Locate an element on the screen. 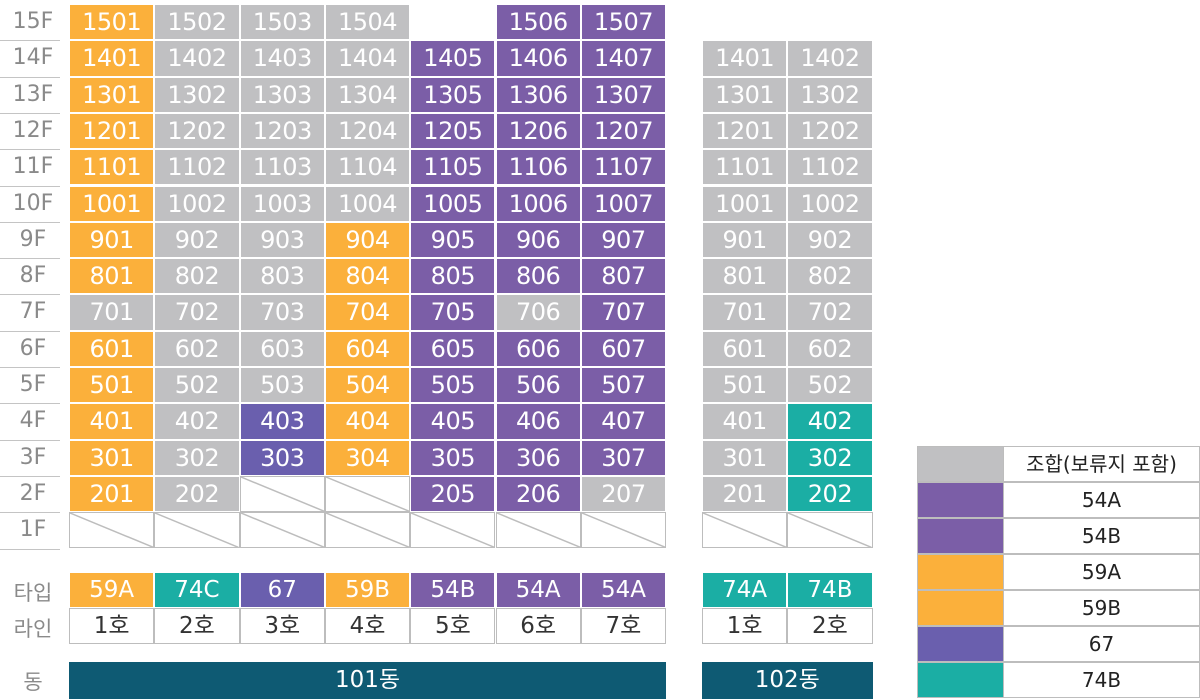 This screenshot has width=1200, height=700. unit-cell: 303 is located at coordinates (282, 457).